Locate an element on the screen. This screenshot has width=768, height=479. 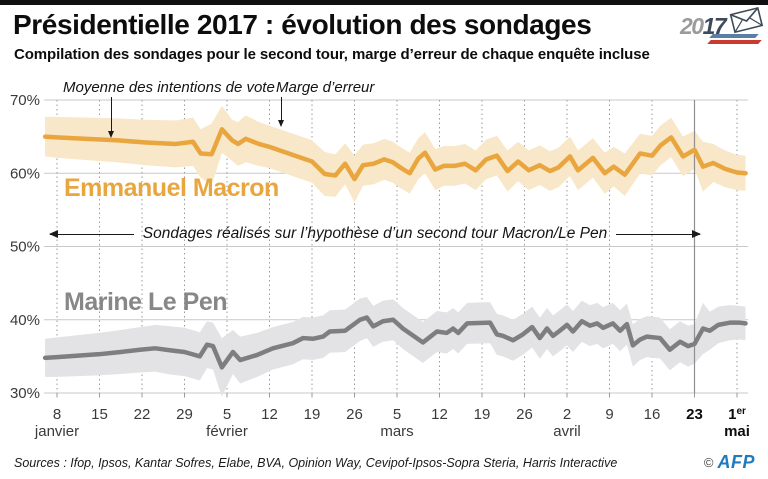
logo-year: 2017 is located at coordinates (703, 26).